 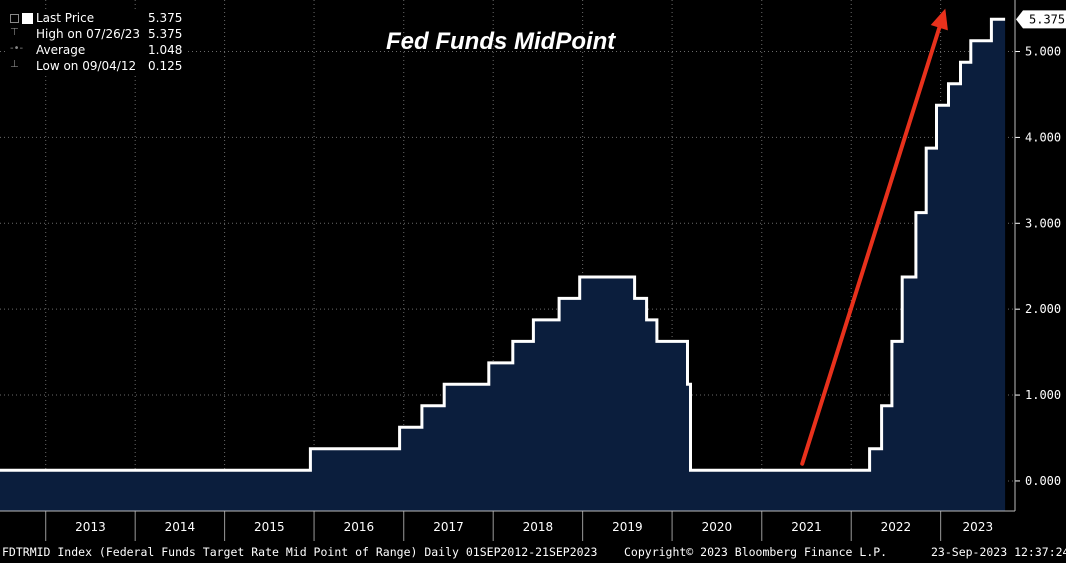 What do you see at coordinates (1043, 481) in the screenshot?
I see `y-tick-label: 0.000` at bounding box center [1043, 481].